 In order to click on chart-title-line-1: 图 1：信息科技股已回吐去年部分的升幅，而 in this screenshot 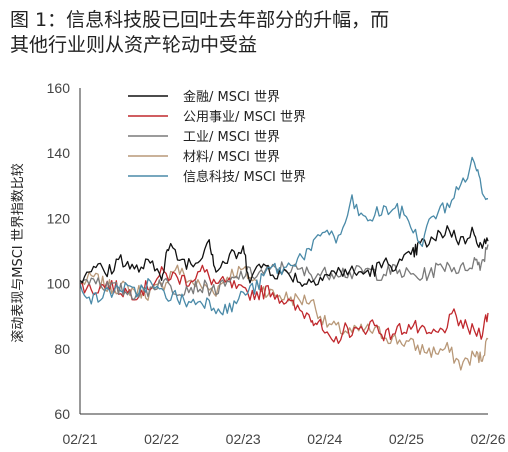, I will do `click(200, 20)`.